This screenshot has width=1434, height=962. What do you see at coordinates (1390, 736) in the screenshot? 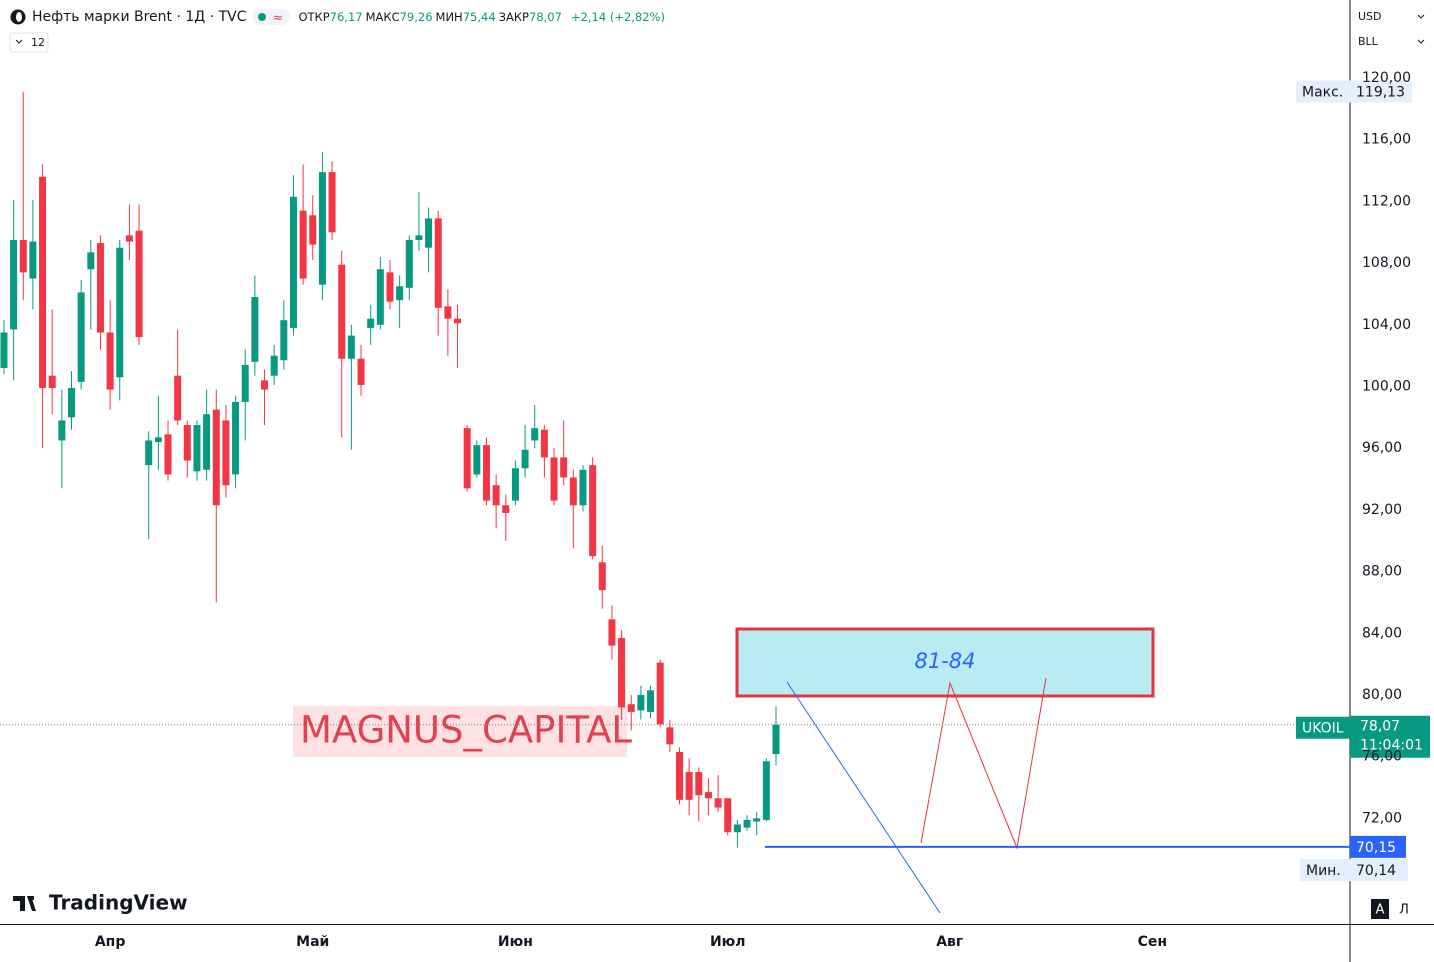
I see `last-price-bg` at bounding box center [1390, 736].